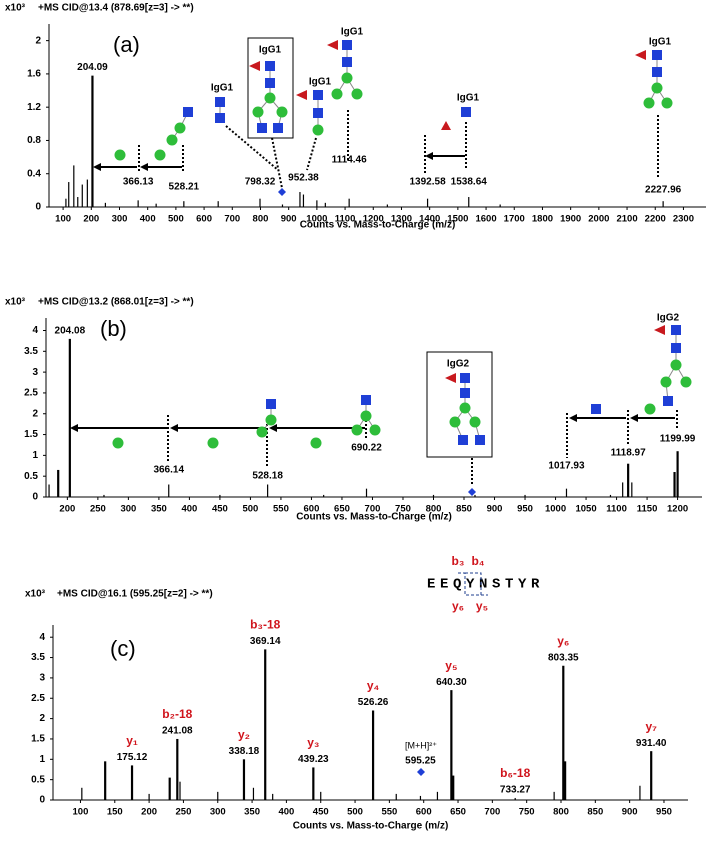 This screenshot has height=842, width=714. What do you see at coordinates (159, 509) in the screenshot?
I see `x-tick-label: 350` at bounding box center [159, 509].